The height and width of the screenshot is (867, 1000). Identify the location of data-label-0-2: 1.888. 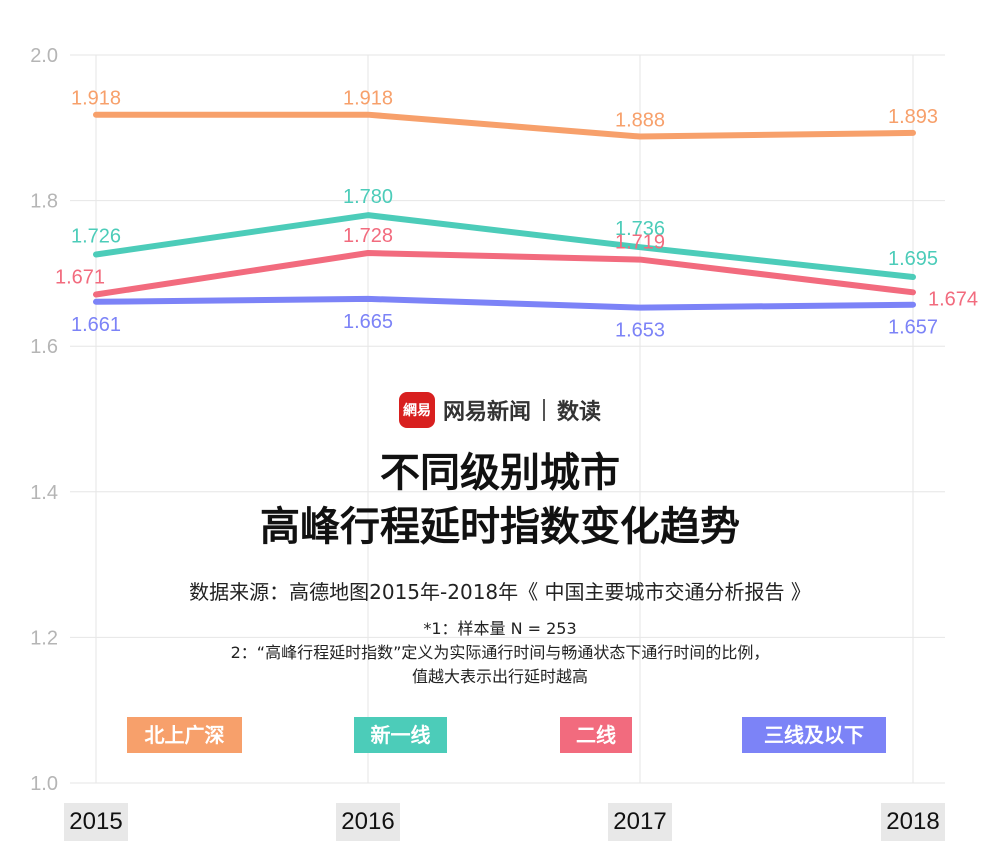
(640, 121).